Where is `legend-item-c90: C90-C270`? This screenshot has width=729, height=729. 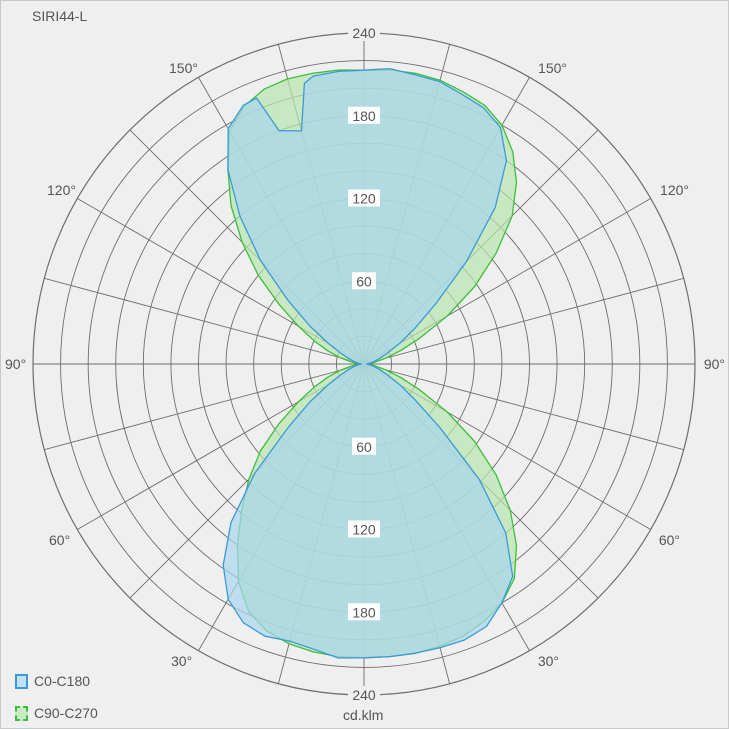
legend-item-c90: C90-C270 is located at coordinates (56, 713).